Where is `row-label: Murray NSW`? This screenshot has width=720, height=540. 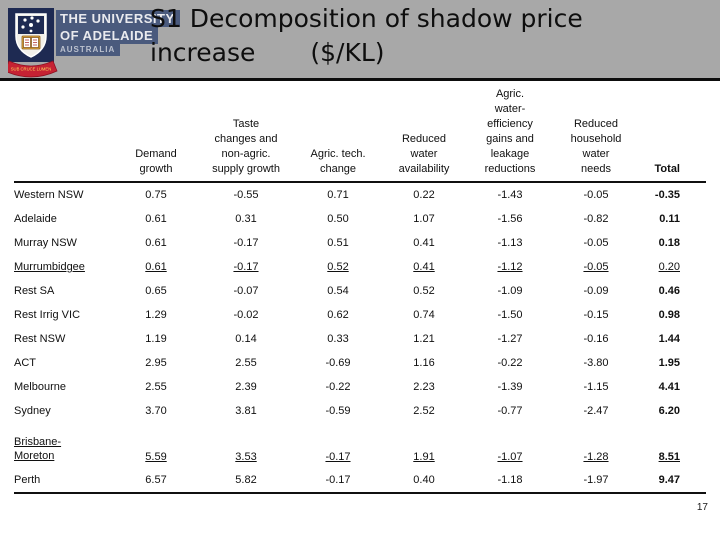 row-label: Murray NSW is located at coordinates (45, 243).